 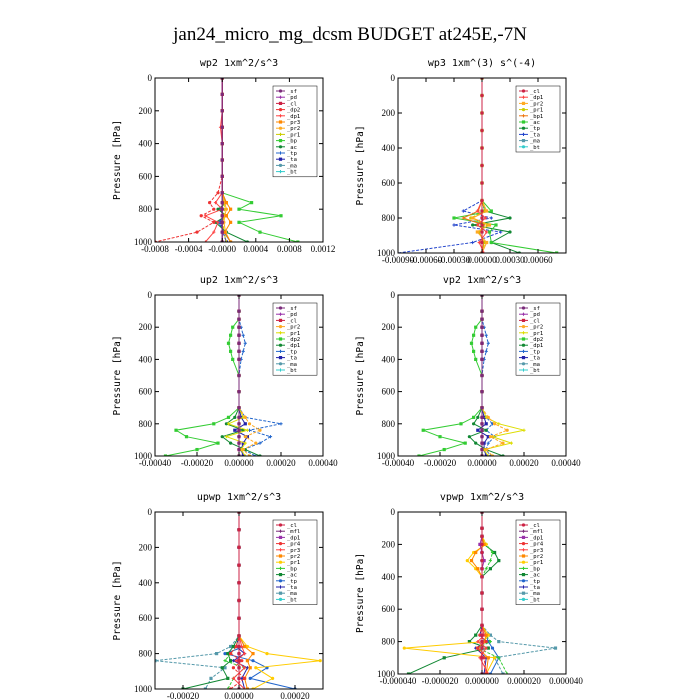 What do you see at coordinates (189, 249) in the screenshot?
I see `x-tick-label: -0.0004` at bounding box center [189, 249].